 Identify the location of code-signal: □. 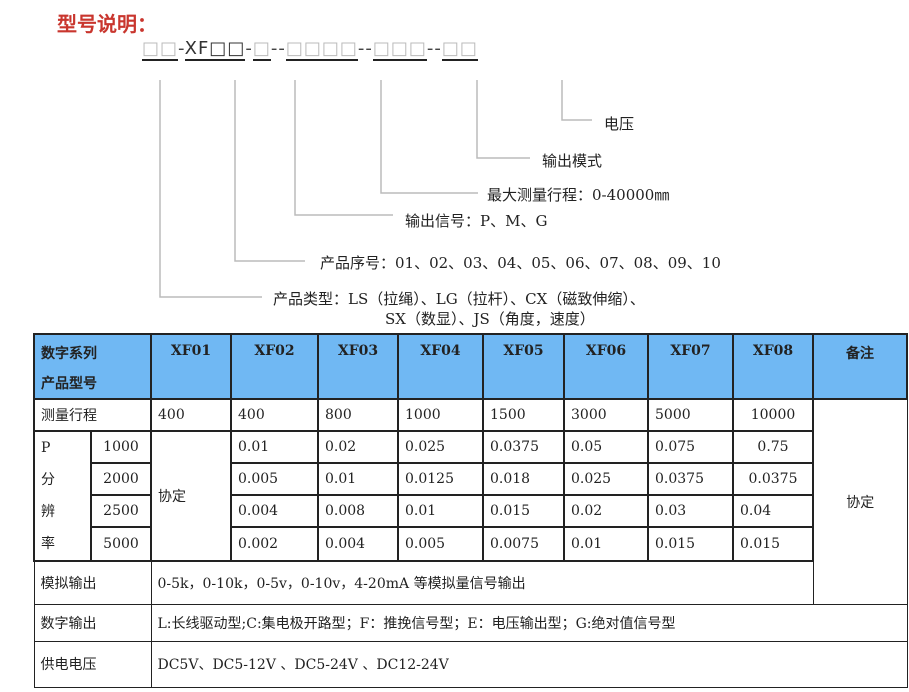
(261, 49).